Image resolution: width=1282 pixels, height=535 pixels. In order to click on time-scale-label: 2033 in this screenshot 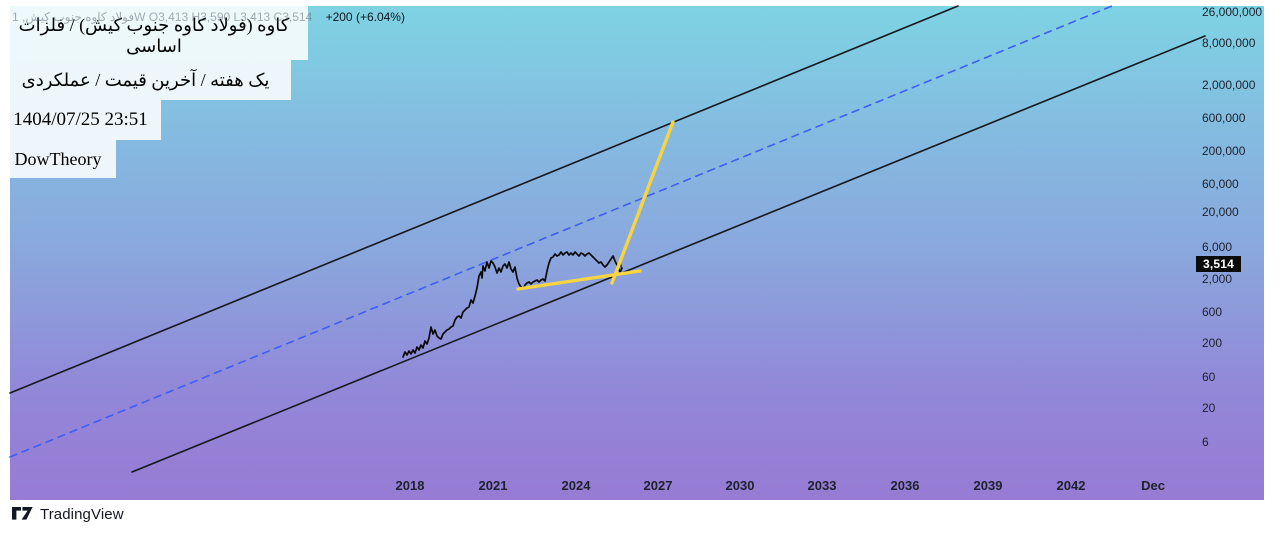, I will do `click(822, 485)`.